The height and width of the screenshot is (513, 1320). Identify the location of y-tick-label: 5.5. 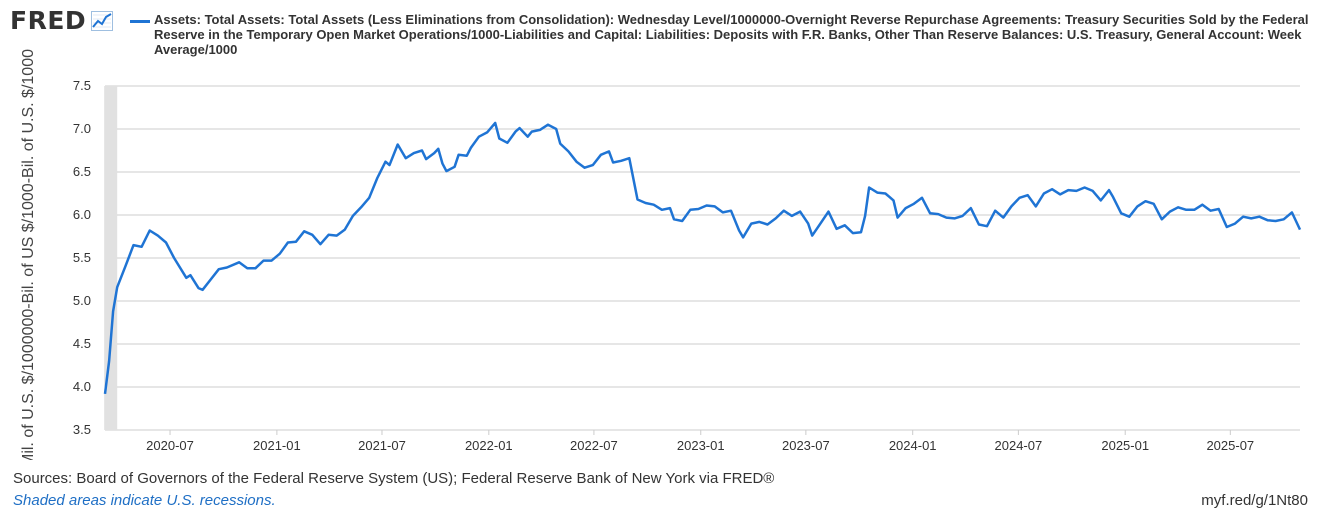
(82, 257).